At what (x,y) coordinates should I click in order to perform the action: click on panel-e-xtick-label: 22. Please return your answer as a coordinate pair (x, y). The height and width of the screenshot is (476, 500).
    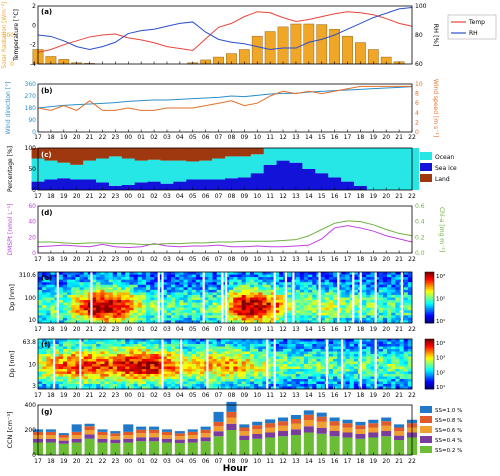
    Looking at the image, I should click on (103, 329).